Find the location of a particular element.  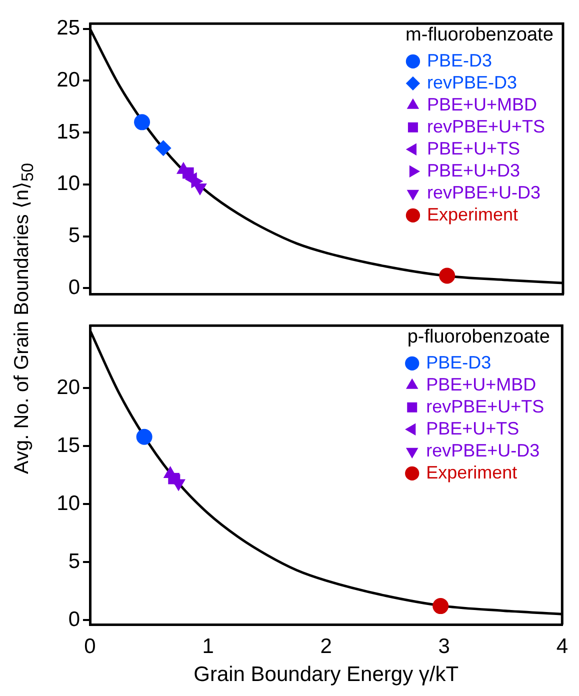

x-tick-label: 2 is located at coordinates (326, 646).